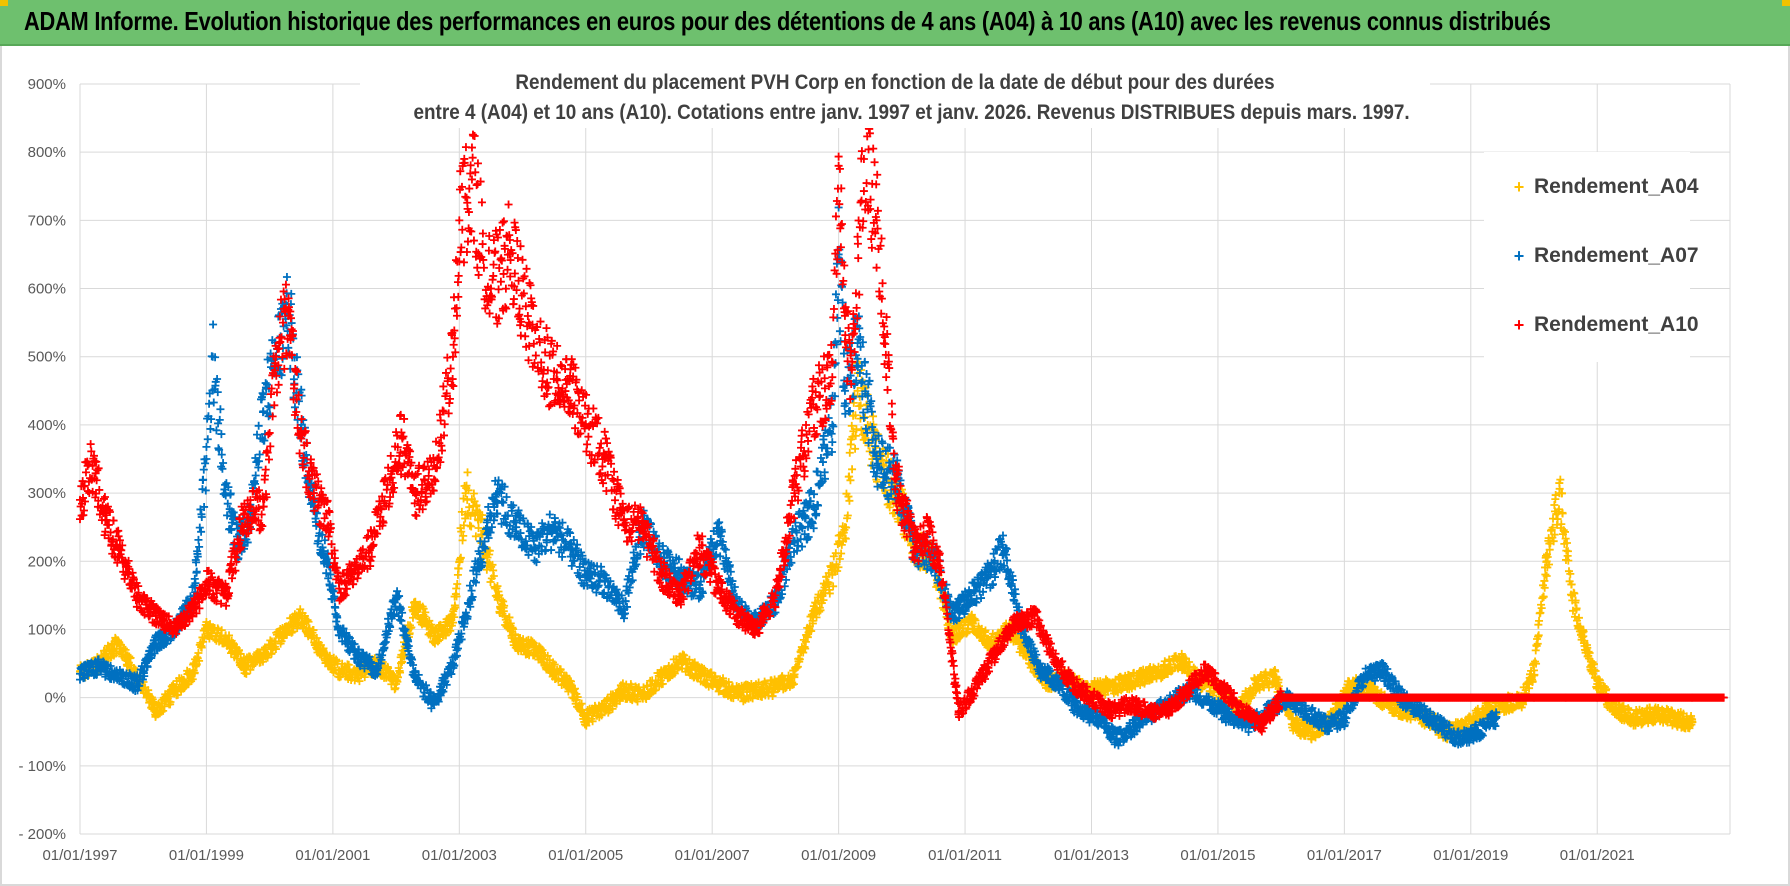 This screenshot has width=1790, height=886. What do you see at coordinates (1344, 855) in the screenshot?
I see `x-tick-label: 01/01/2017` at bounding box center [1344, 855].